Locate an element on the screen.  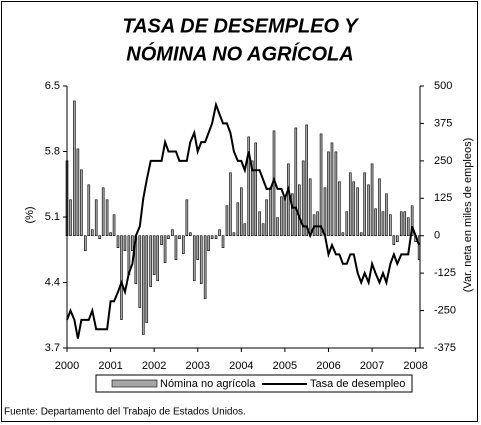
legend-swatch is located at coordinates (134, 383).